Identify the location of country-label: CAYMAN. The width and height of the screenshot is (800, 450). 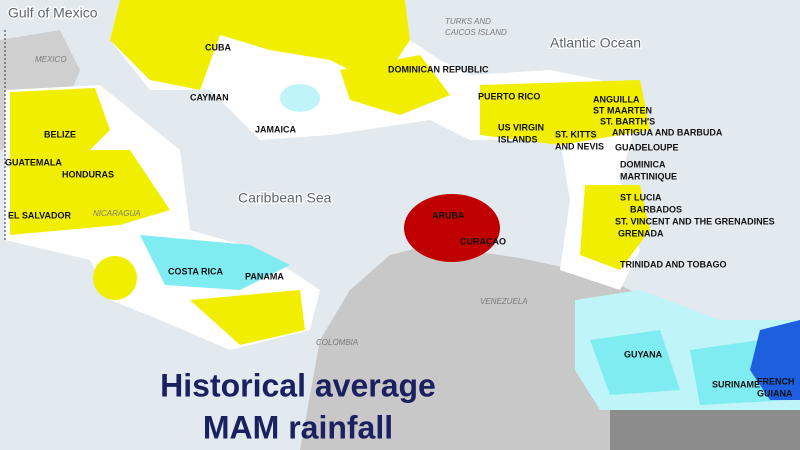
(209, 97).